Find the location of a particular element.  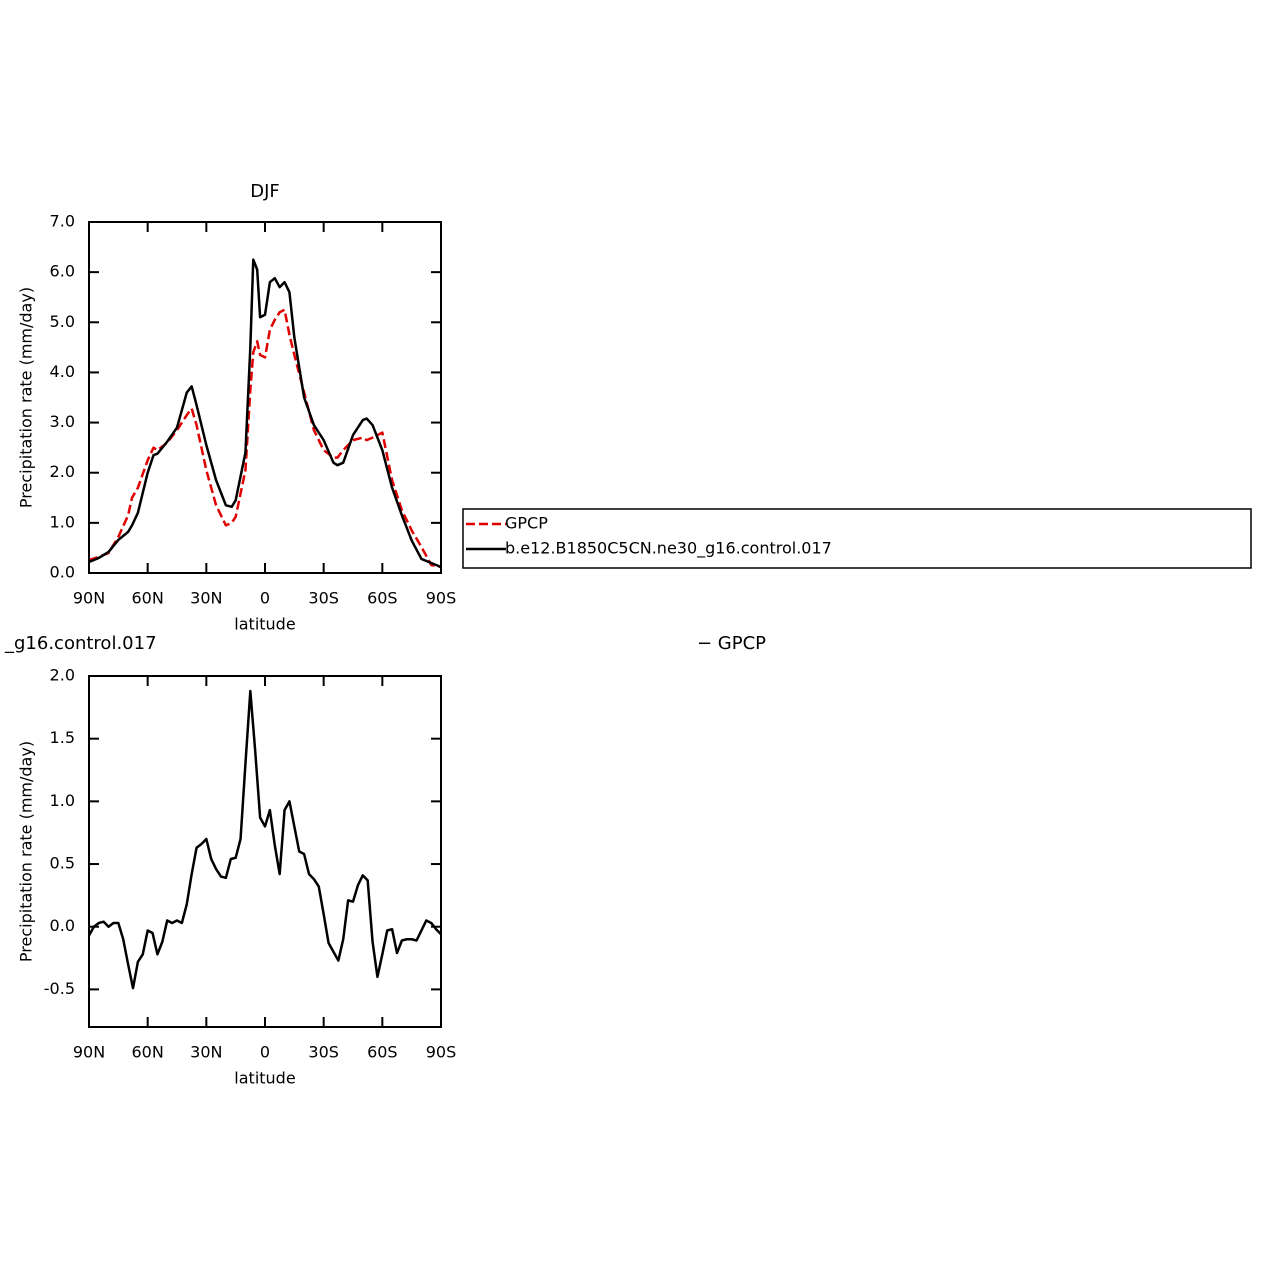

chart-title-left: _g16.control.017 is located at coordinates (80, 643).